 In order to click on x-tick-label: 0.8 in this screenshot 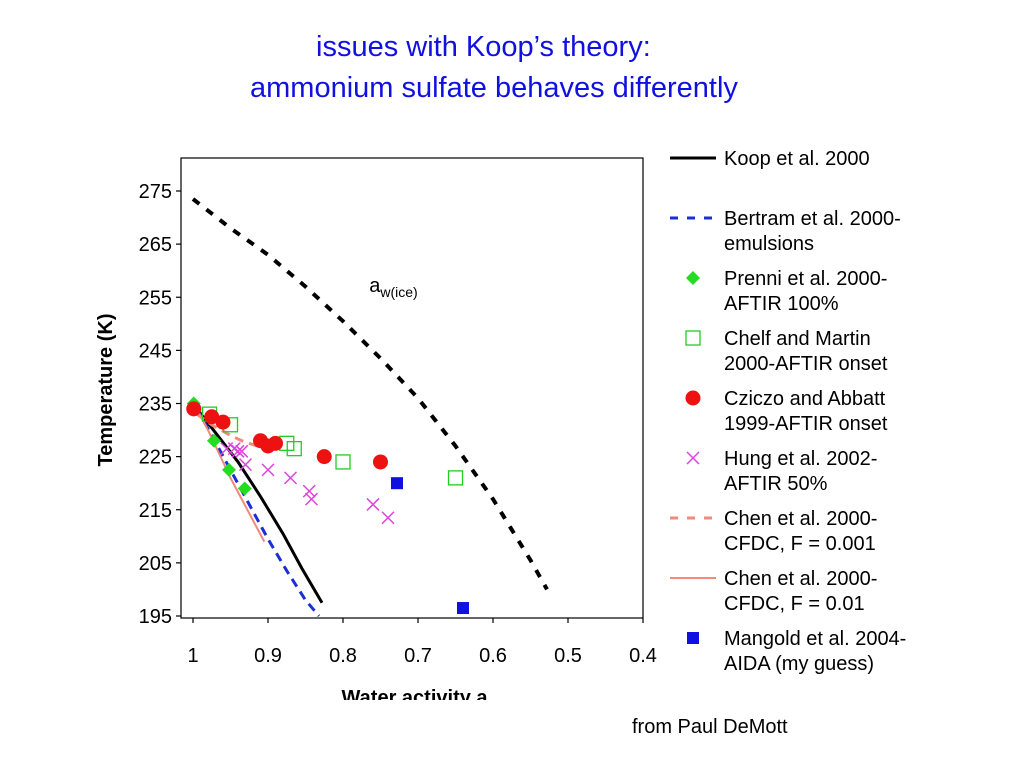, I will do `click(343, 656)`.